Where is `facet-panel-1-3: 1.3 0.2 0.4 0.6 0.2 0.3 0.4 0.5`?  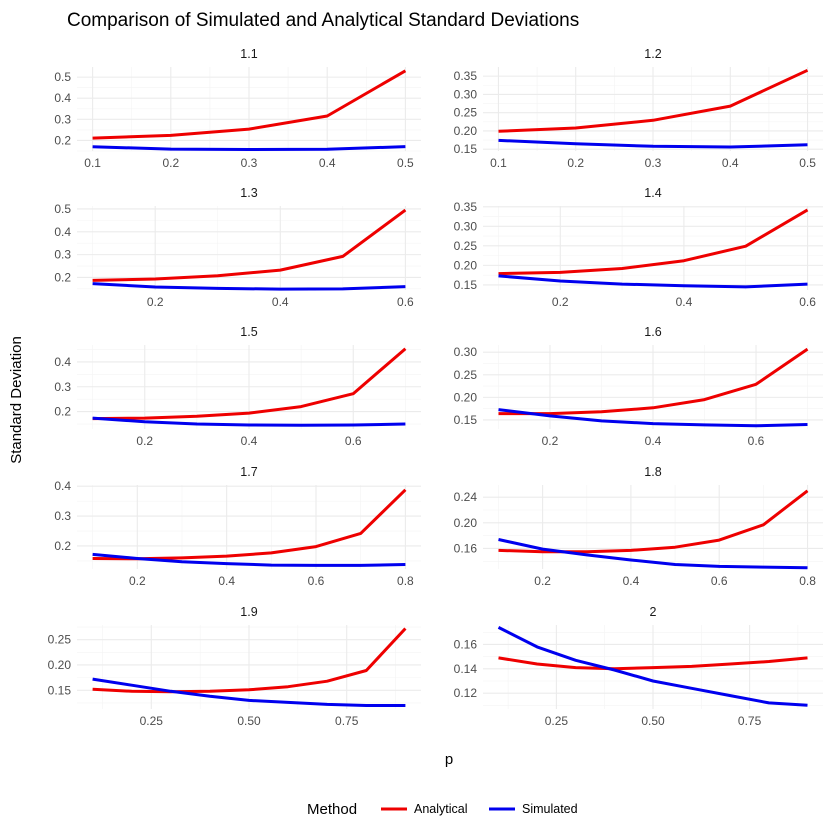
facet-panel-1-3: 1.3 0.2 0.4 0.6 0.2 0.3 0.4 0.5 is located at coordinates (237, 247).